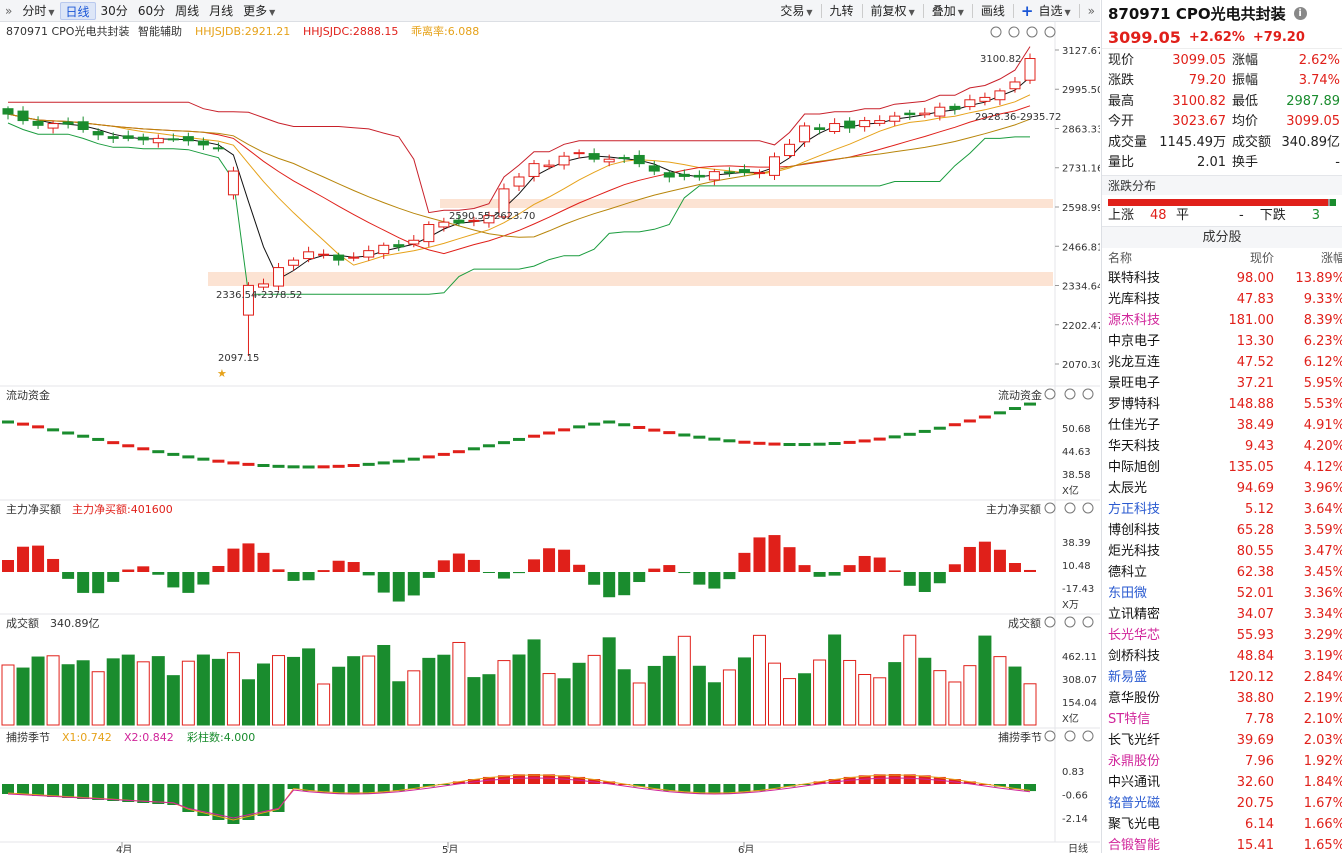 The height and width of the screenshot is (853, 1342). Describe the element at coordinates (1272, 216) in the screenshot. I see `down-label: 下跌` at that location.